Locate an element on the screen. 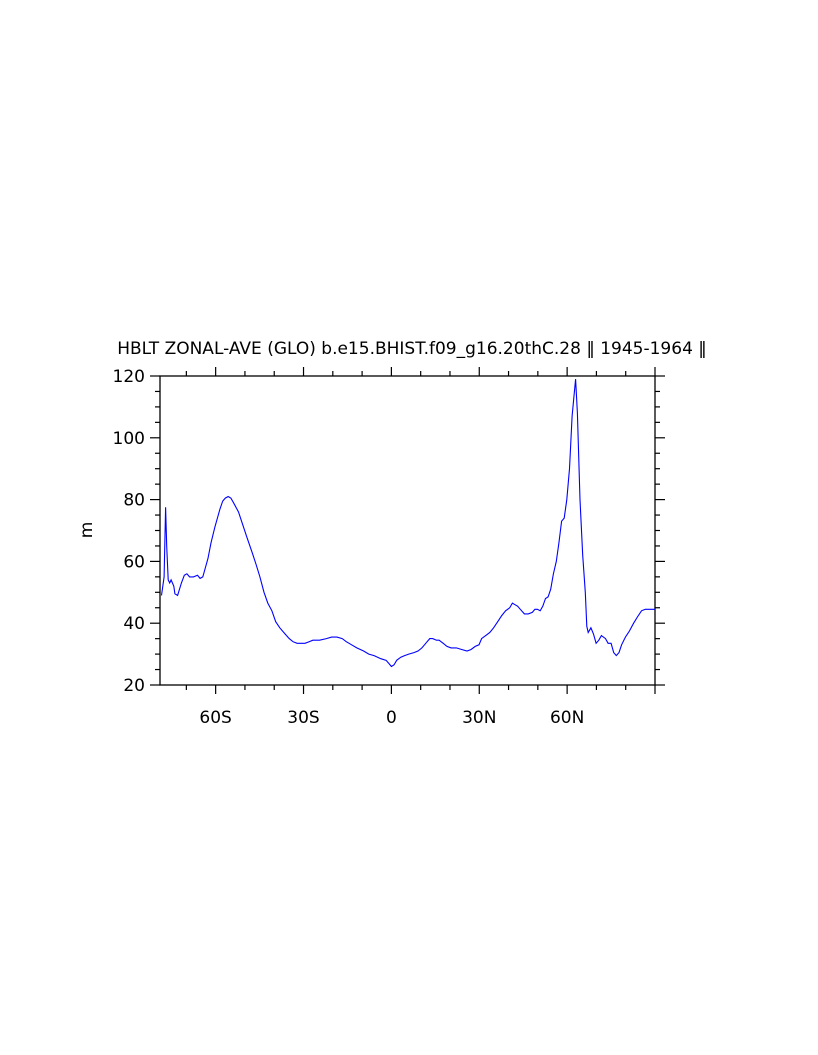  x-tick-label: 30S is located at coordinates (303, 718).